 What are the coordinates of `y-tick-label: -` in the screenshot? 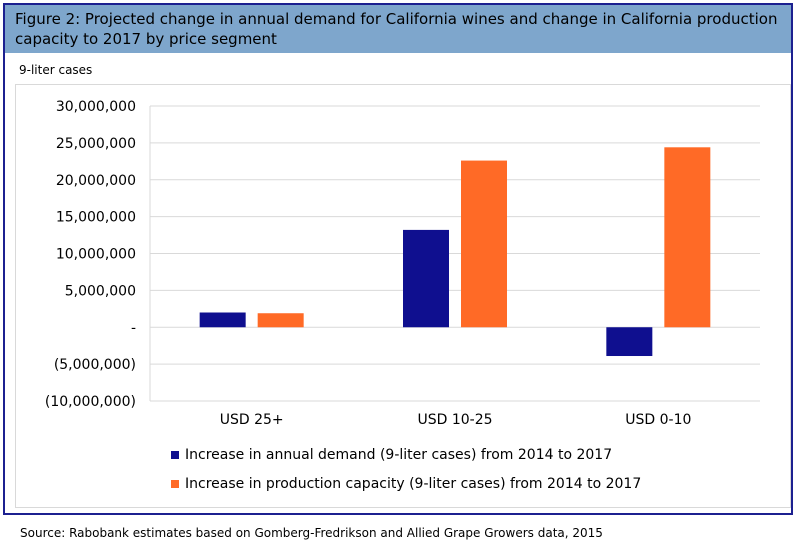 It's located at (133, 328).